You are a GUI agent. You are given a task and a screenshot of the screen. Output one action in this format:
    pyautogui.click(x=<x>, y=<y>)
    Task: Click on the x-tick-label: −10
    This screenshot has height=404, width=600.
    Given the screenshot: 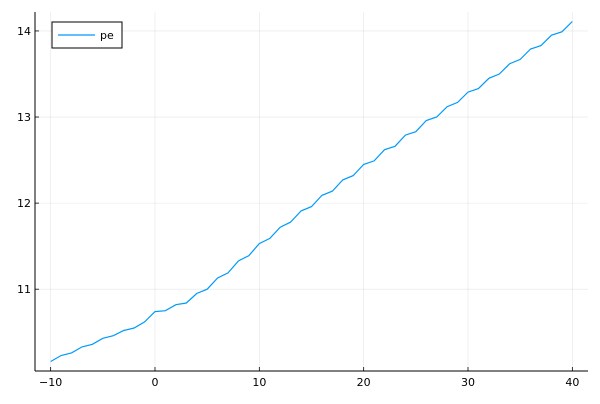 What is the action you would take?
    pyautogui.click(x=50, y=382)
    